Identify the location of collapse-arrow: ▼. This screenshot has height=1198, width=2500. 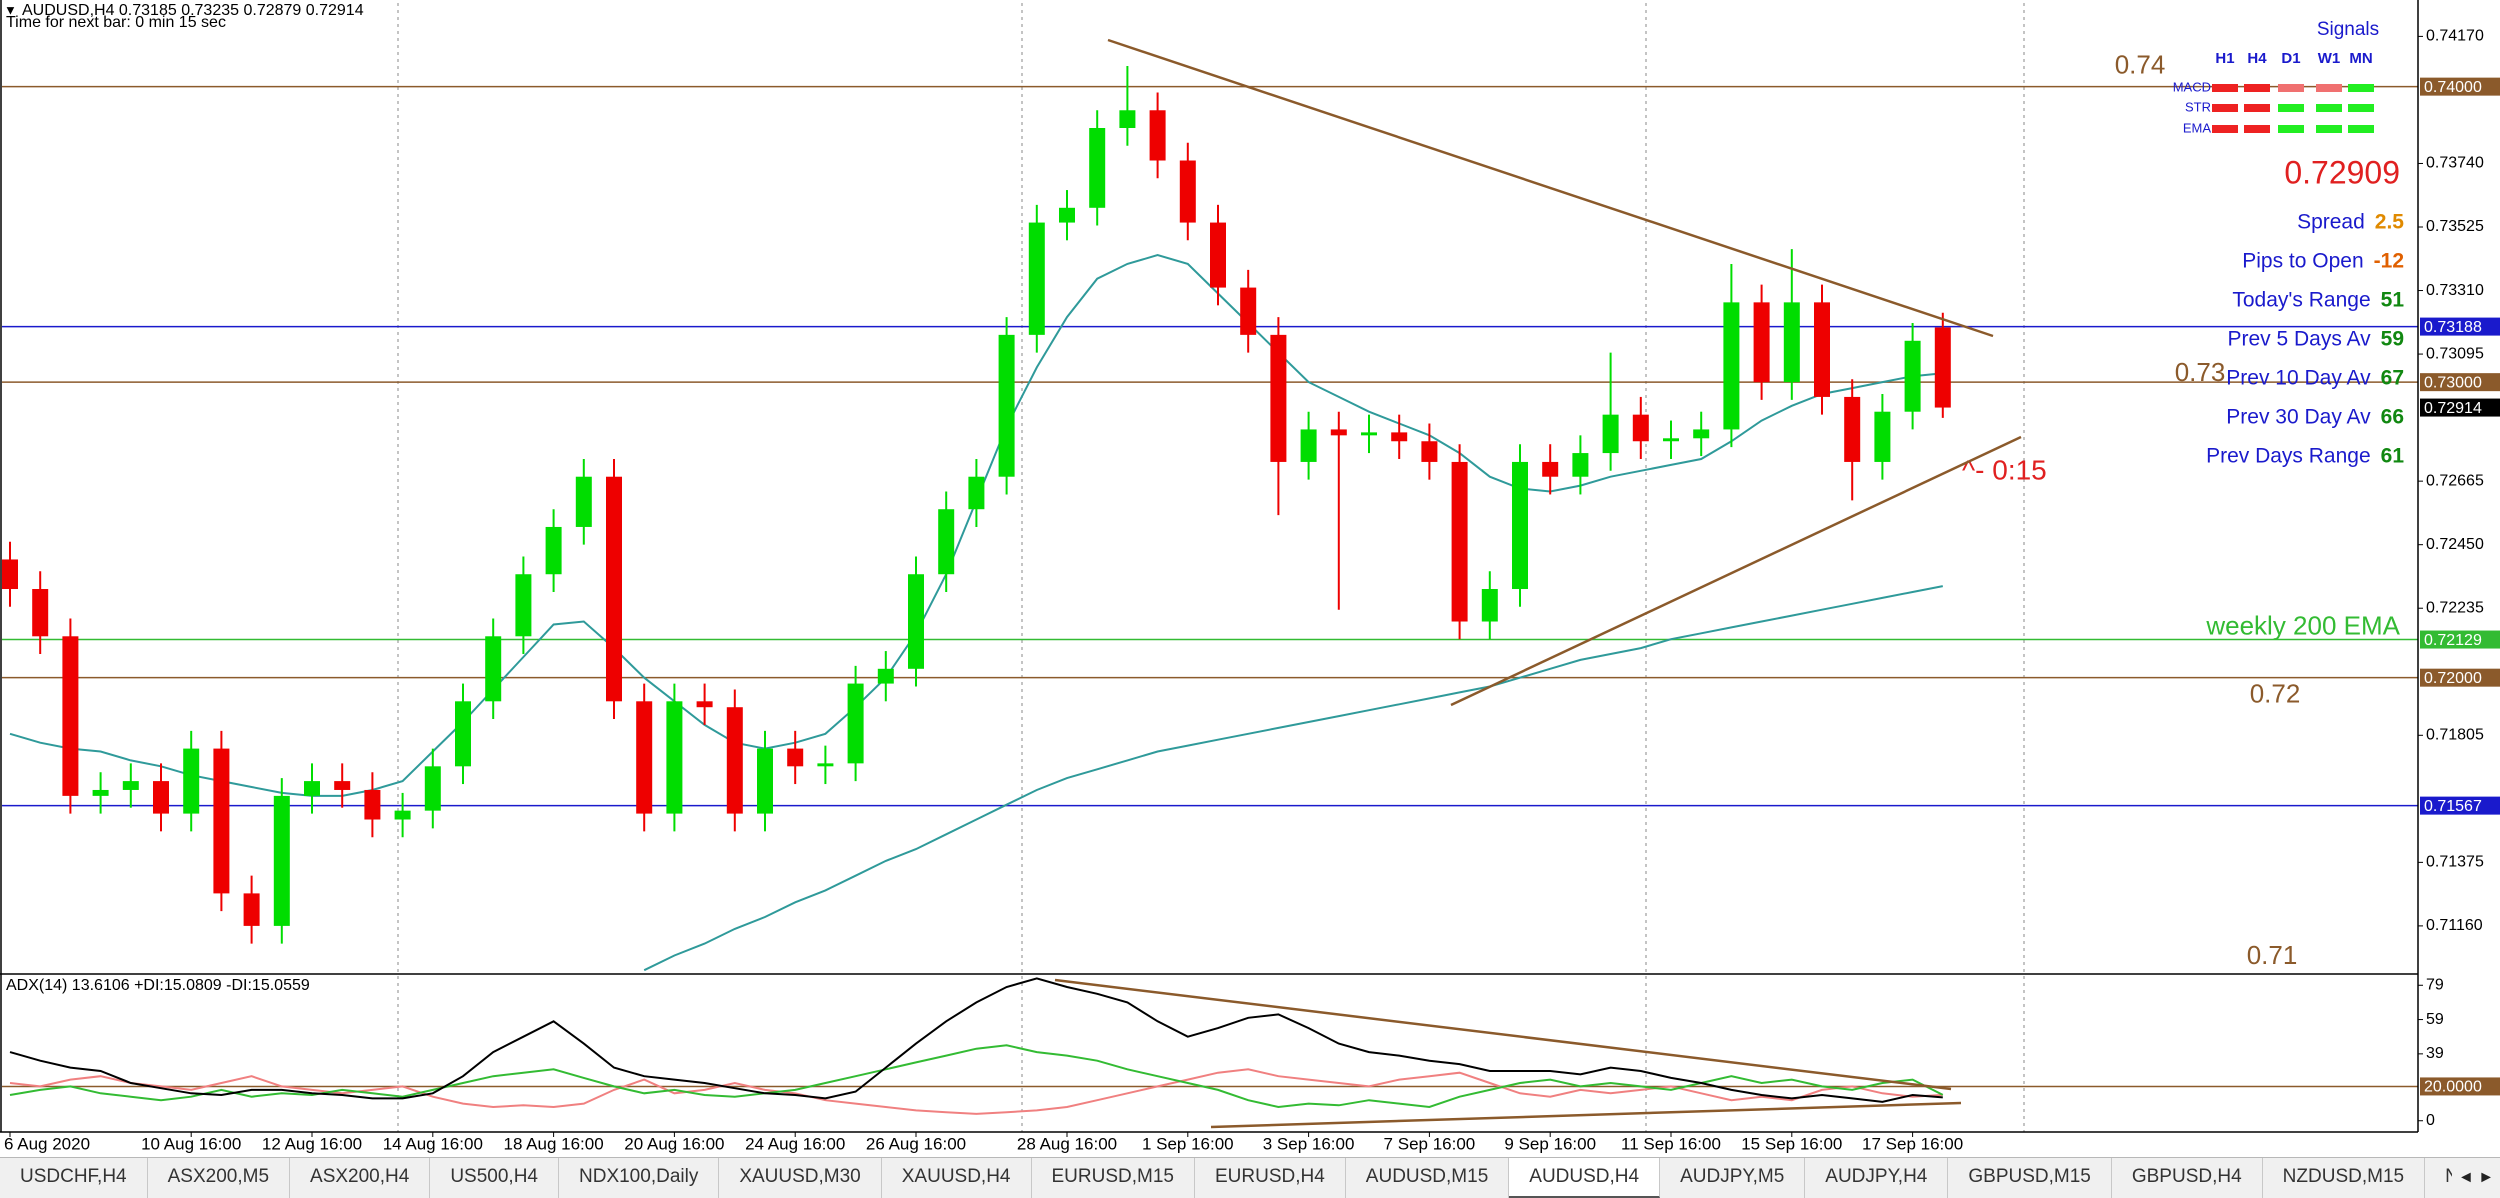
(10, 9).